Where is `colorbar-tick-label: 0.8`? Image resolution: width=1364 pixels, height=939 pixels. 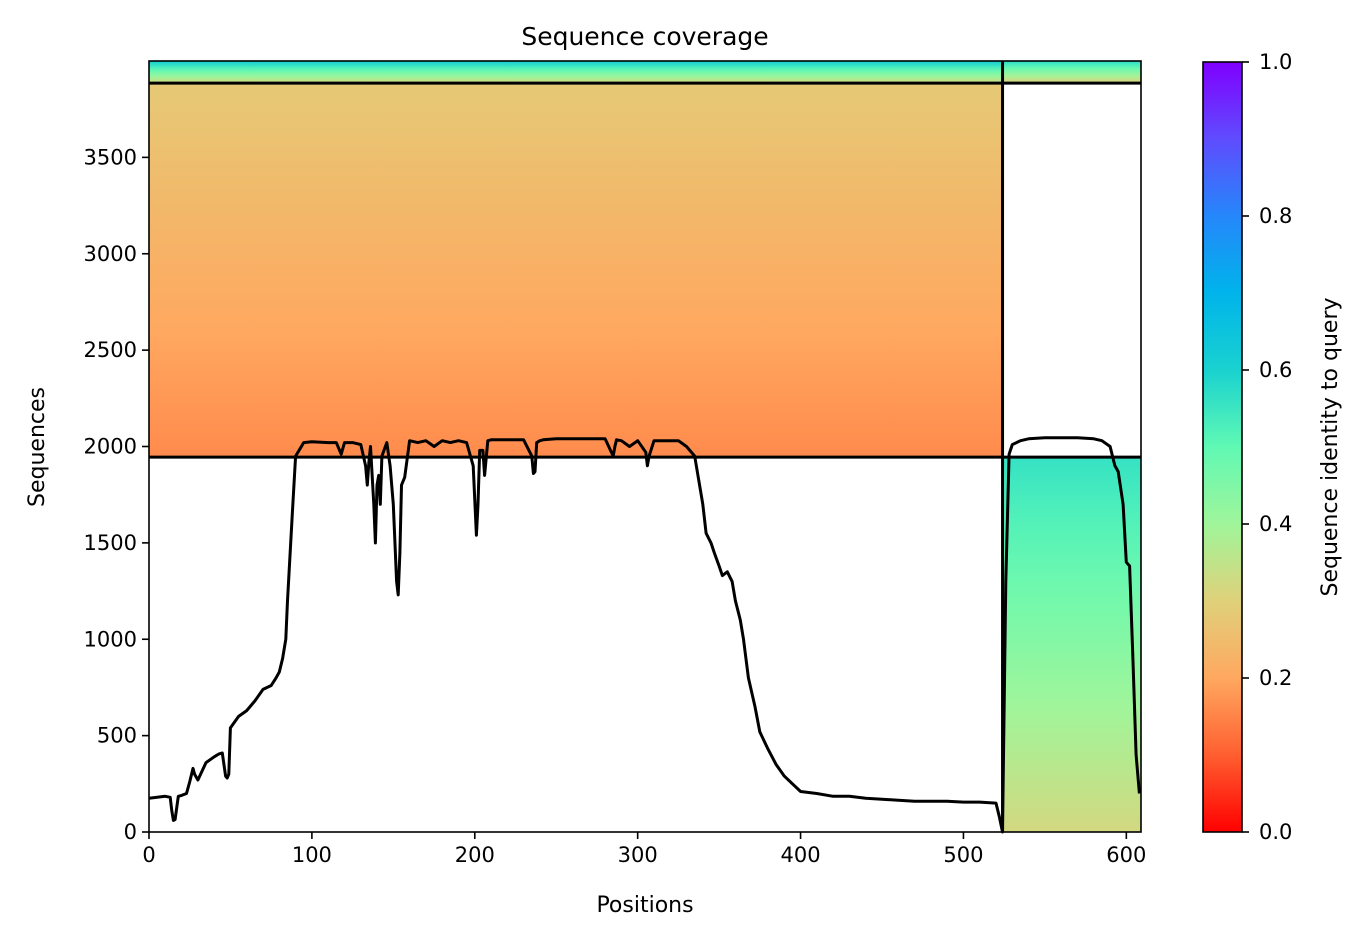 colorbar-tick-label: 0.8 is located at coordinates (1275, 216).